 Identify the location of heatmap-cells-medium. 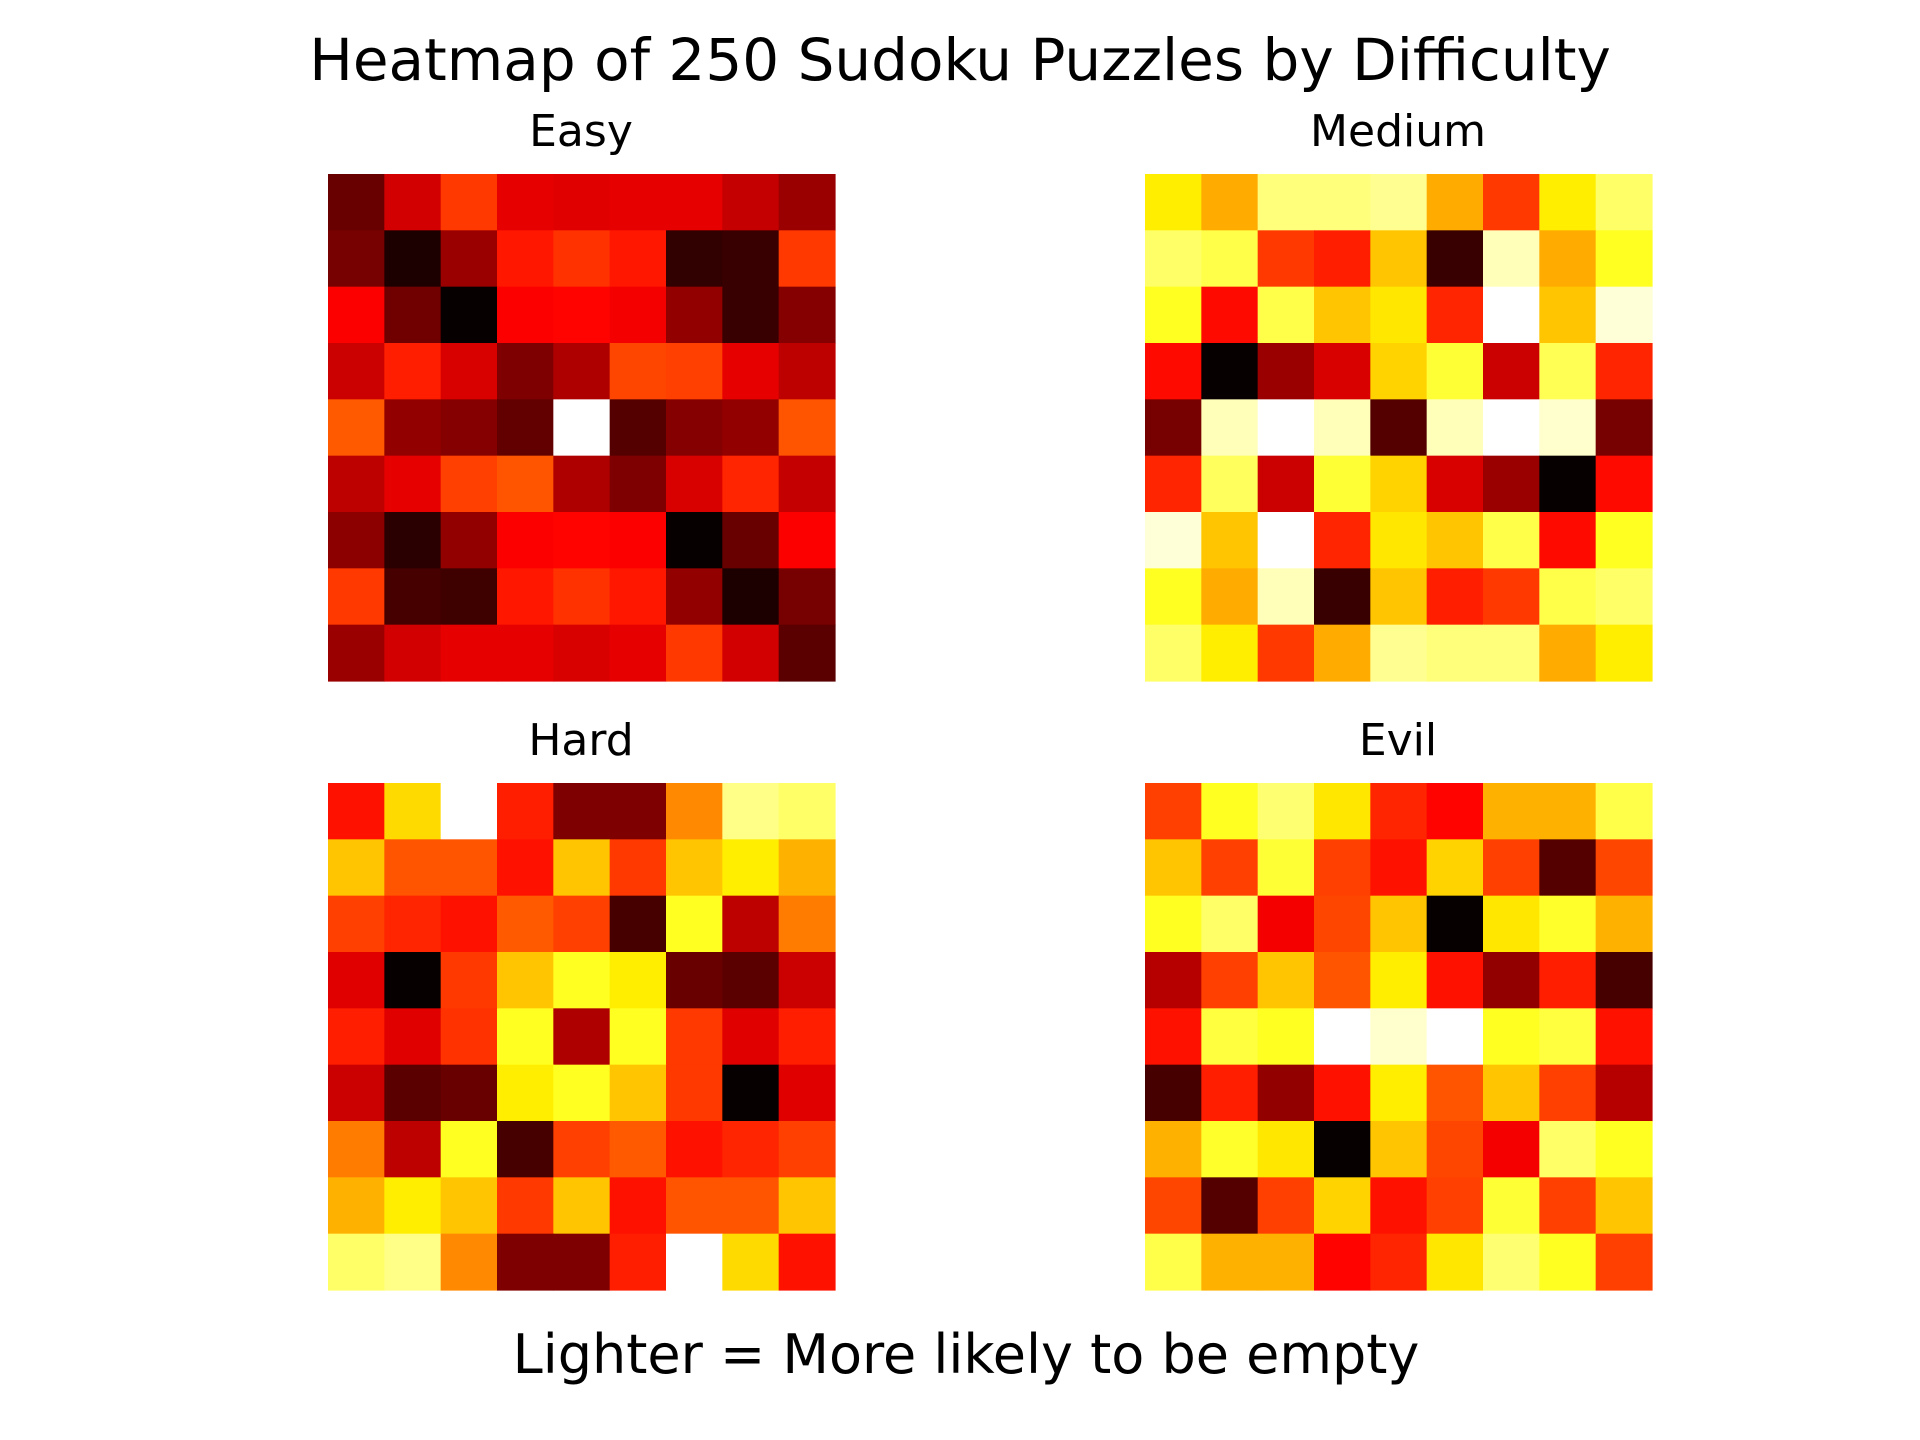
(1399, 428).